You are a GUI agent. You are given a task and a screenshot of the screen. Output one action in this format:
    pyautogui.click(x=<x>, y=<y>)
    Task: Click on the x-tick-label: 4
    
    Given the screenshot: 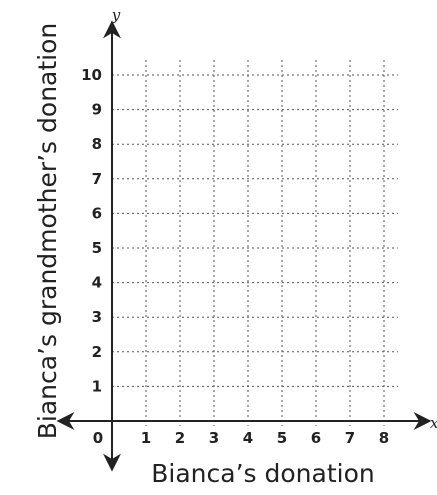 What is the action you would take?
    pyautogui.click(x=248, y=438)
    